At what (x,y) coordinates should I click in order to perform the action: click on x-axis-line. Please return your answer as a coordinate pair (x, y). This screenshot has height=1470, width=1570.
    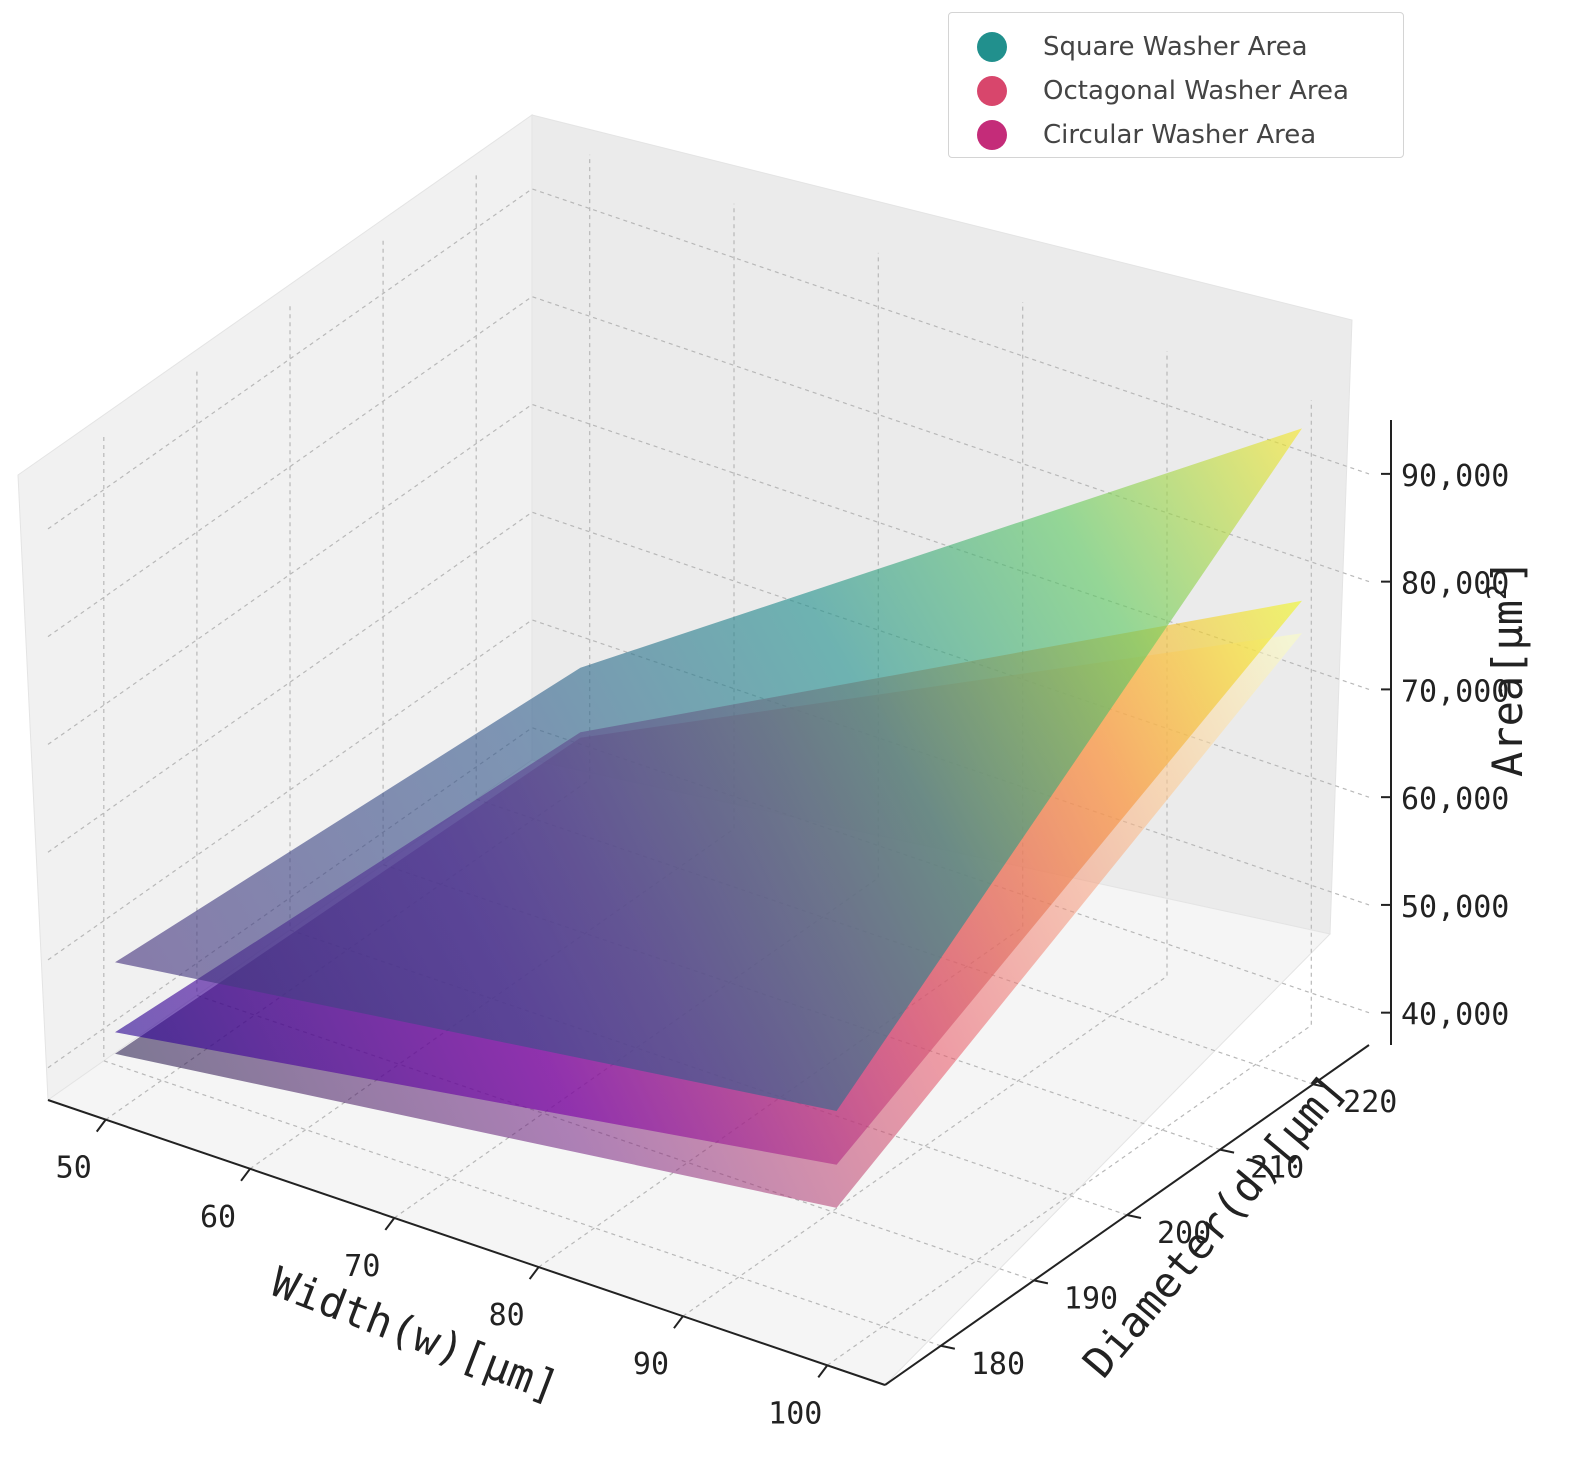
    Looking at the image, I should click on (466, 1242).